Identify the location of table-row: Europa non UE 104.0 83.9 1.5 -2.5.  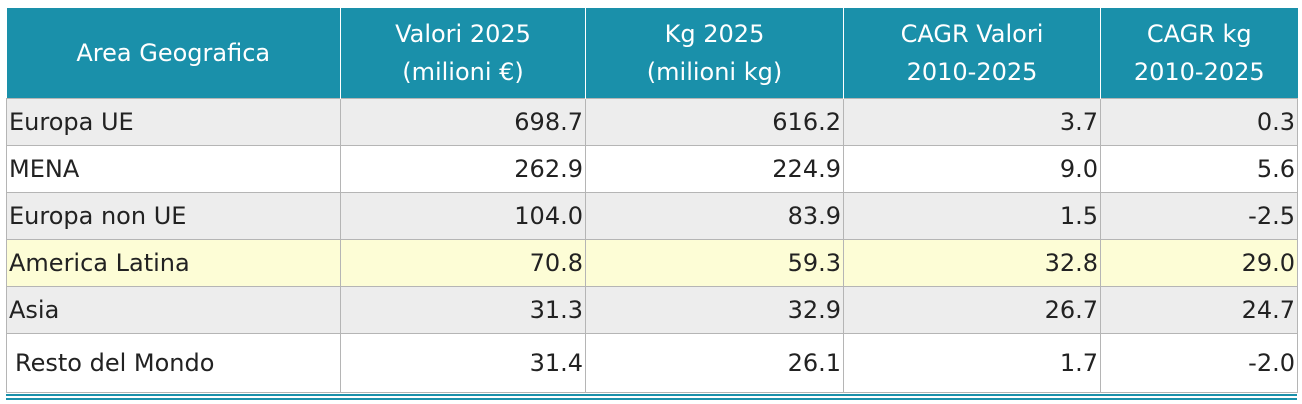
(652, 216).